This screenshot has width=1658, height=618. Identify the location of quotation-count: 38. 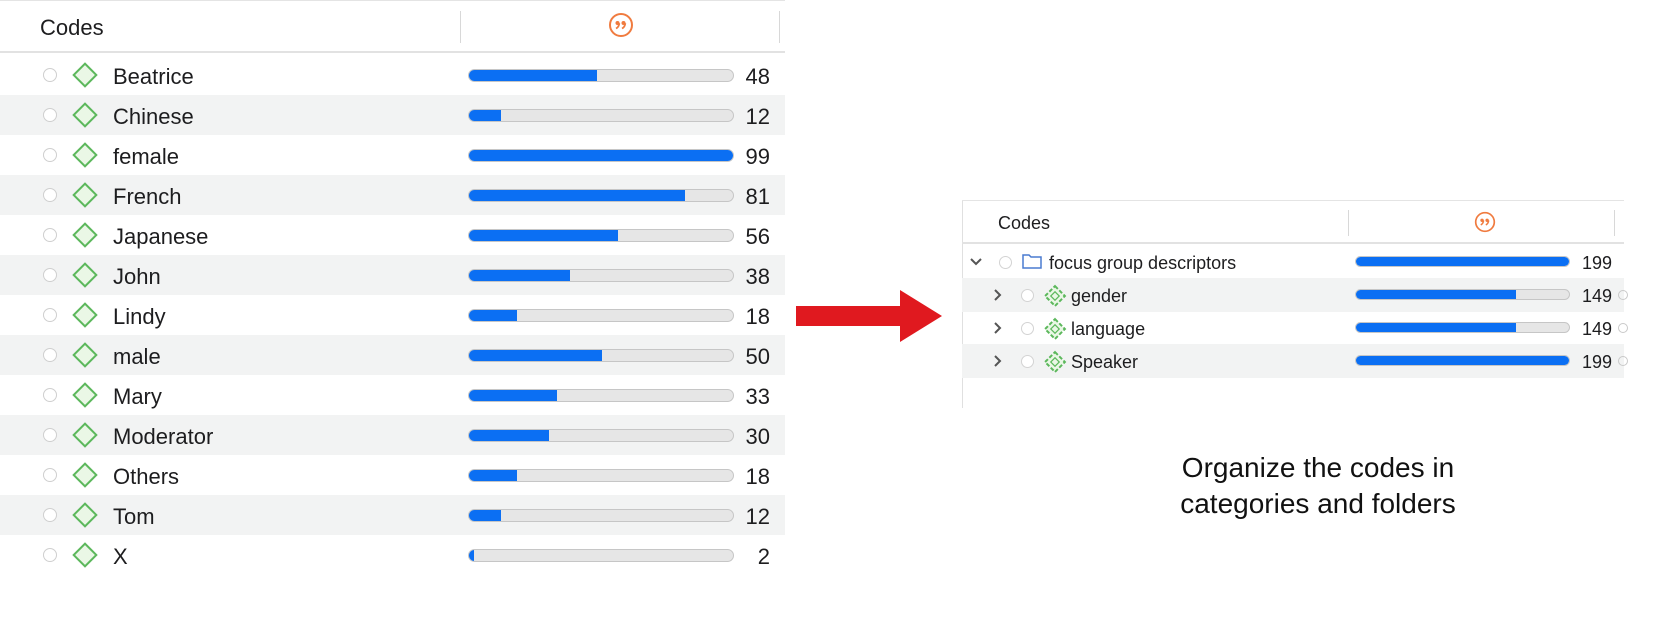
(757, 276).